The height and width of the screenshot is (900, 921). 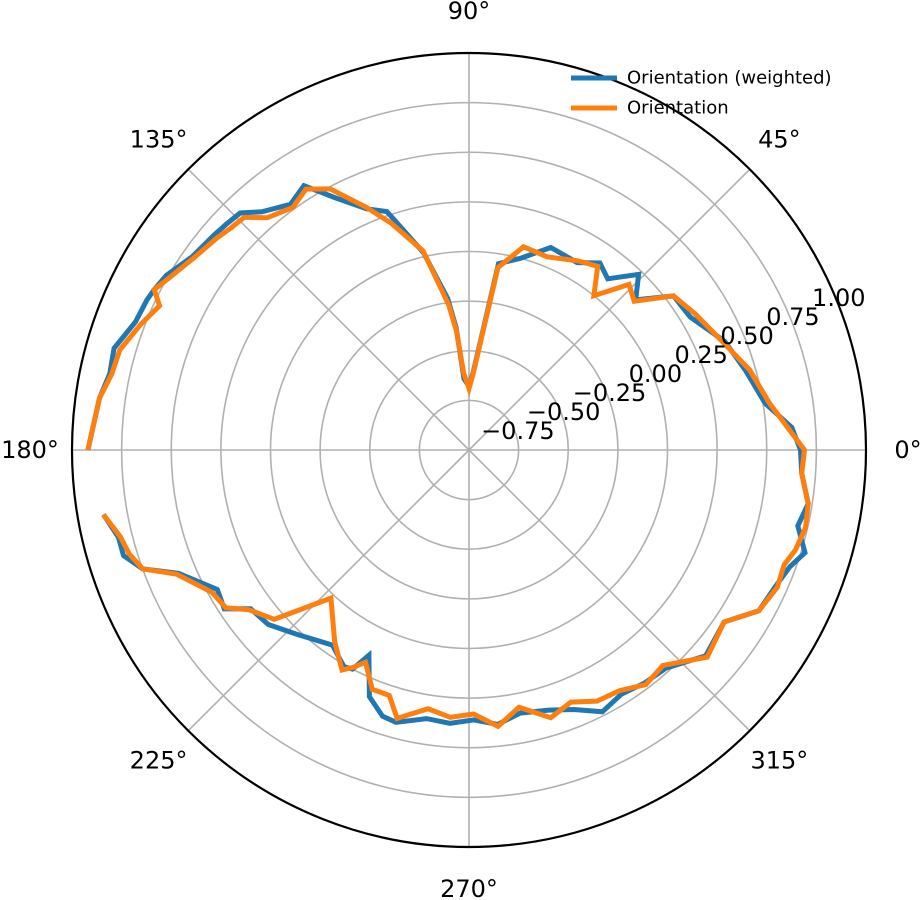 What do you see at coordinates (907, 450) in the screenshot?
I see `theta-tick-label: 0°` at bounding box center [907, 450].